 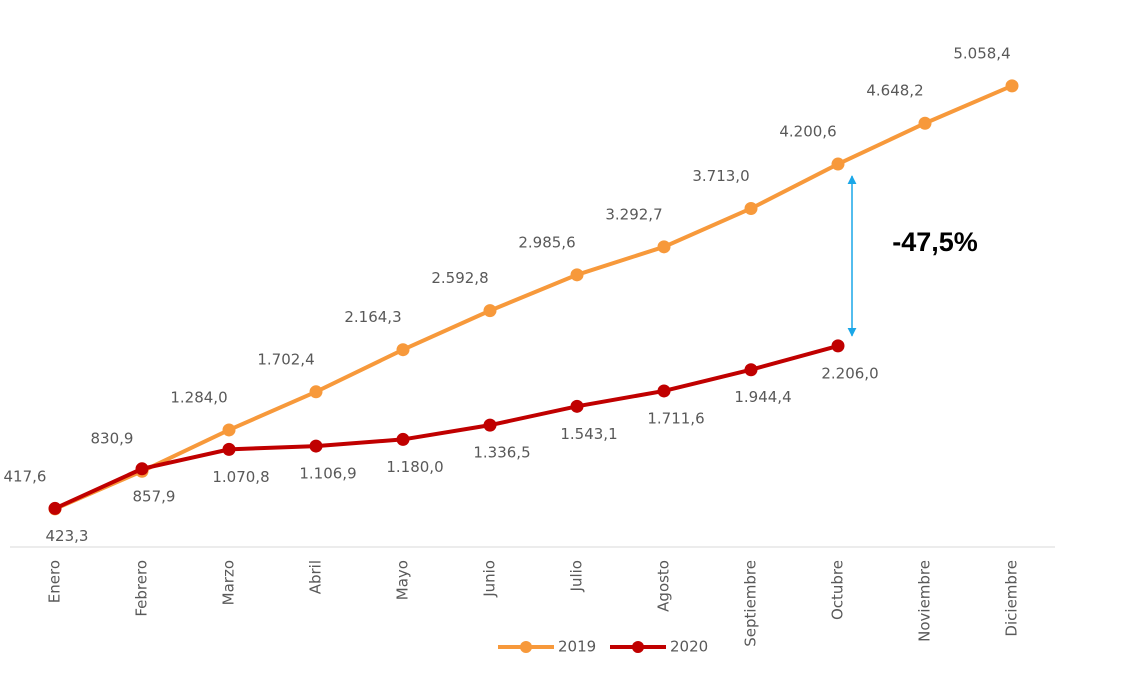 What do you see at coordinates (240, 477) in the screenshot?
I see `data-label: 1.070,8` at bounding box center [240, 477].